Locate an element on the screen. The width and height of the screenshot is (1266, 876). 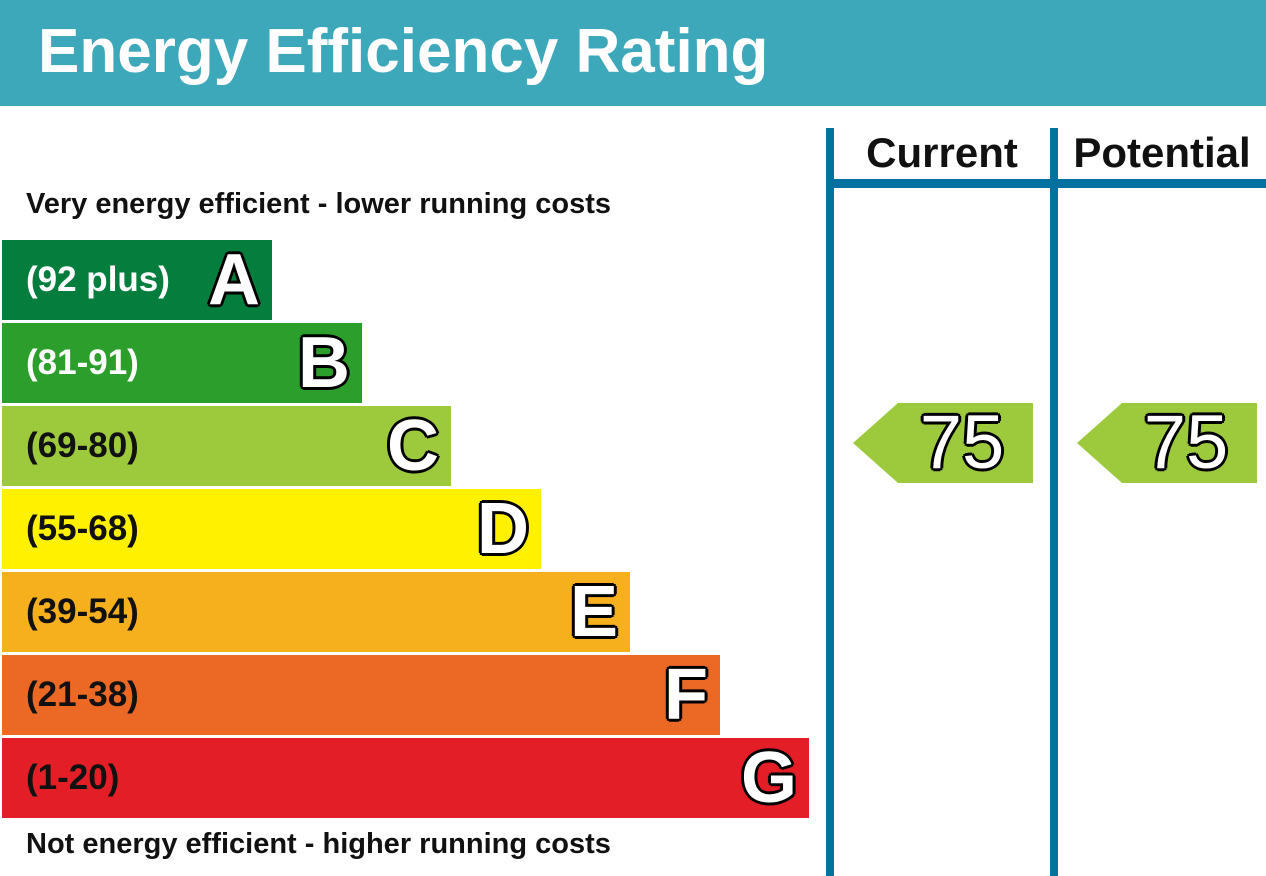
current-rating-arrow: 75 is located at coordinates (943, 443).